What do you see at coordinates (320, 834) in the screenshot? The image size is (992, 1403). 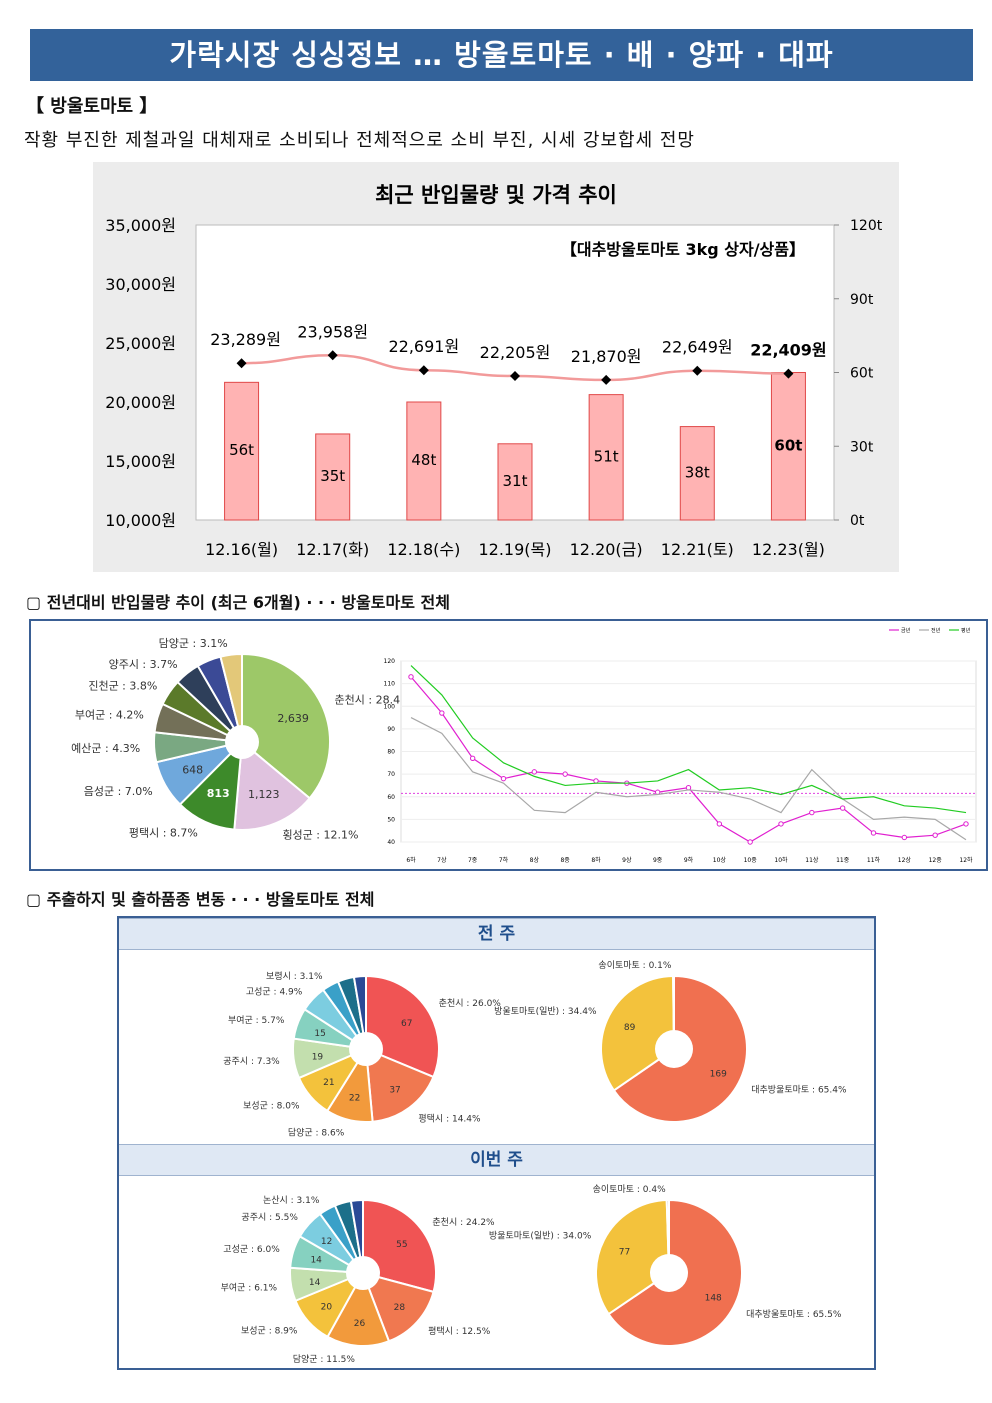 I see `slice-label: 횡성군 : 12.1%` at bounding box center [320, 834].